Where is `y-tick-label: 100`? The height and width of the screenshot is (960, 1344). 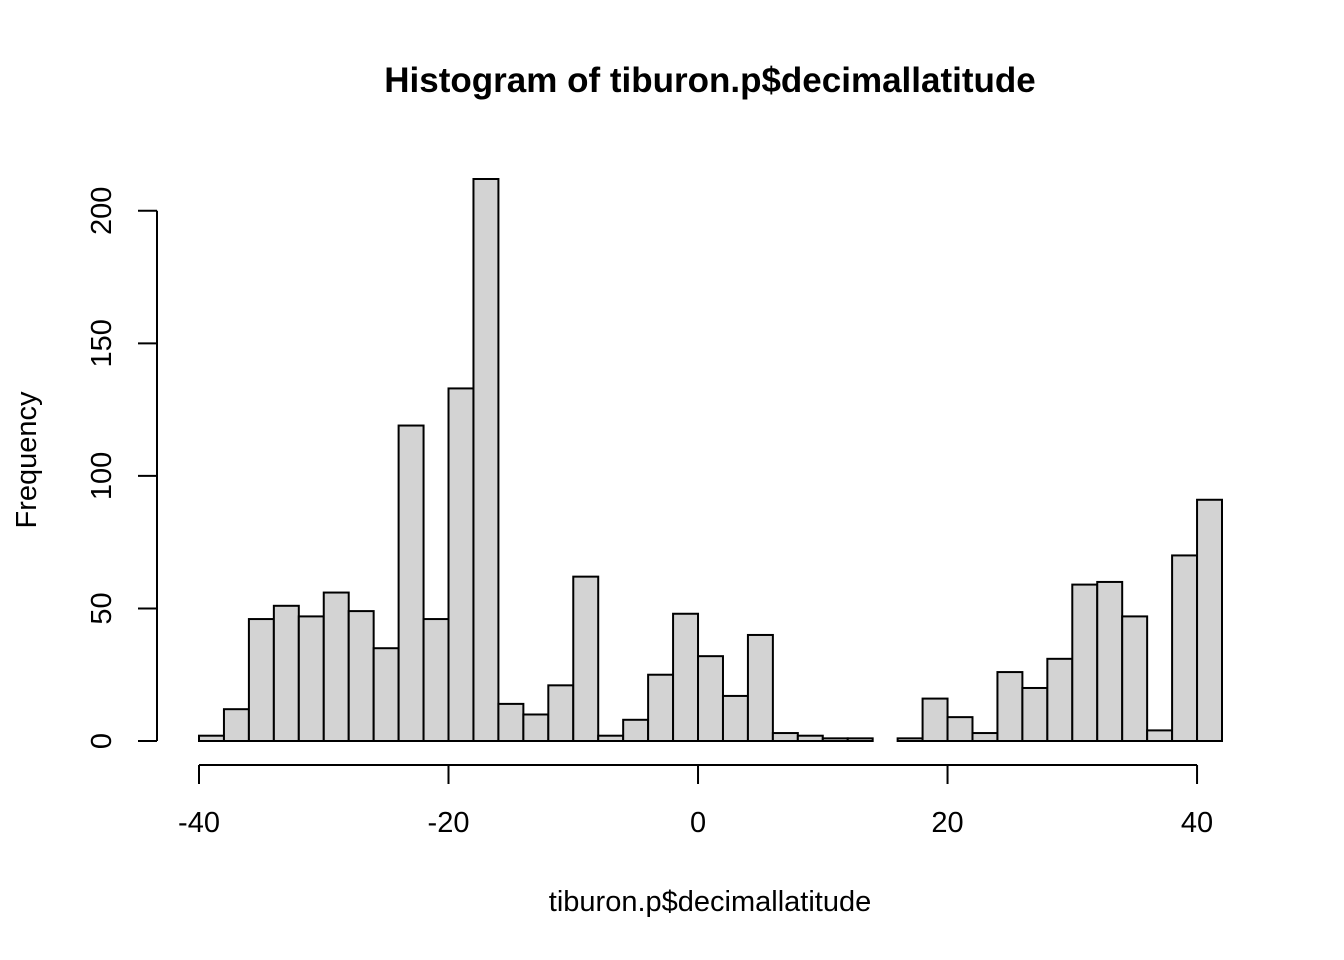
y-tick-label: 100 is located at coordinates (102, 476).